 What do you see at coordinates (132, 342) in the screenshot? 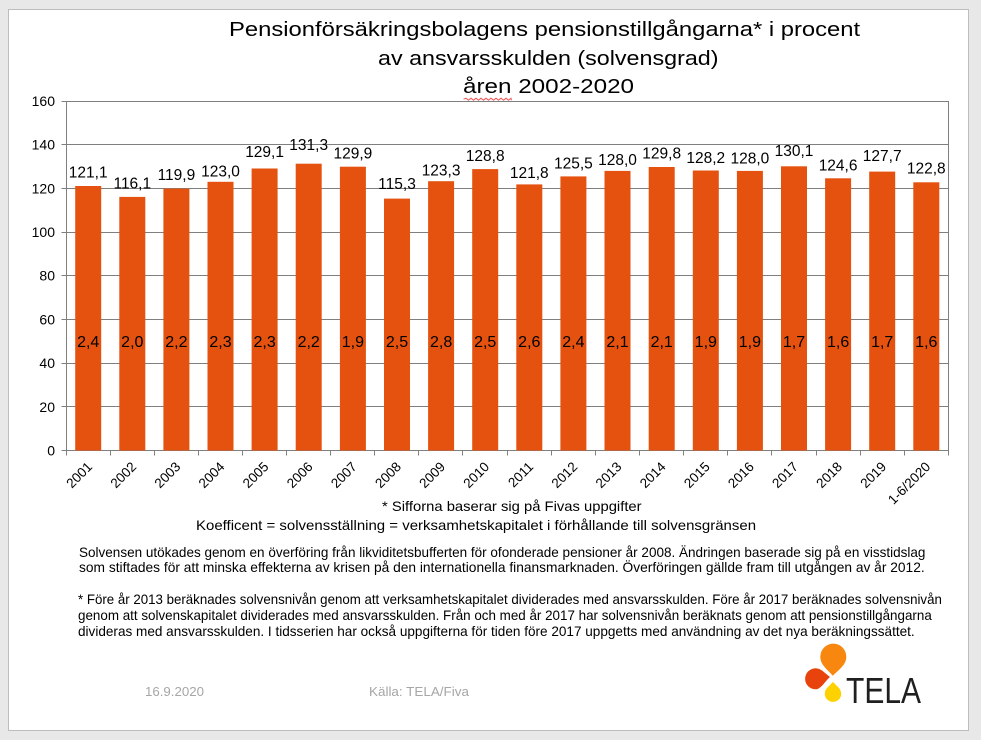
I see `svg-text: 2,0` at bounding box center [132, 342].